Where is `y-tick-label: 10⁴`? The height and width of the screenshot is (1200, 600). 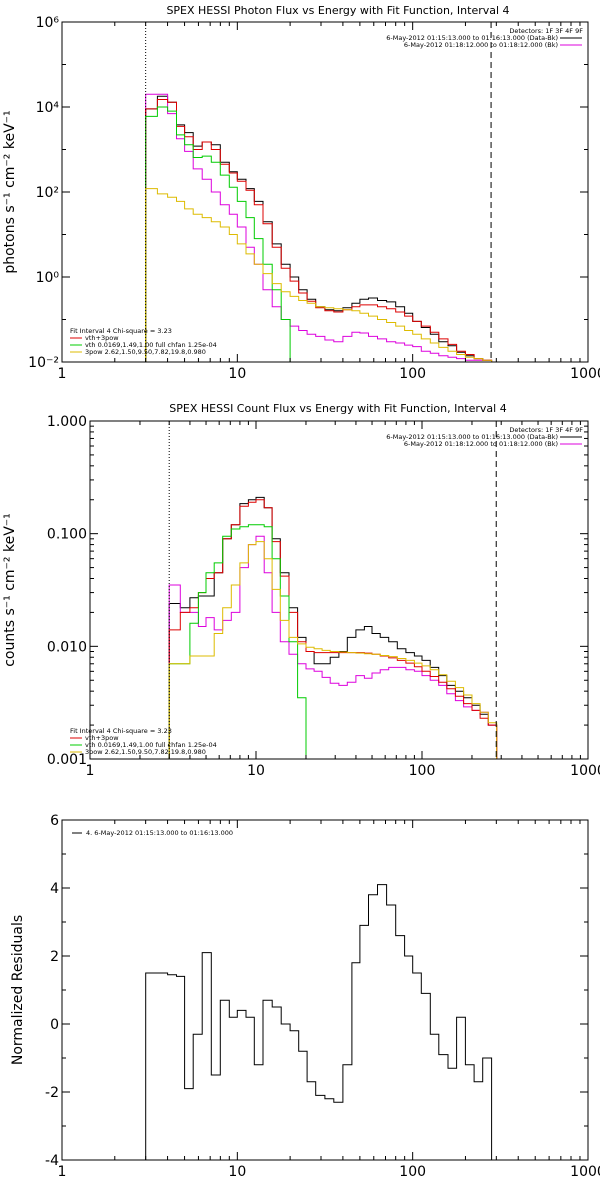 y-tick-label: 10⁴ is located at coordinates (48, 108).